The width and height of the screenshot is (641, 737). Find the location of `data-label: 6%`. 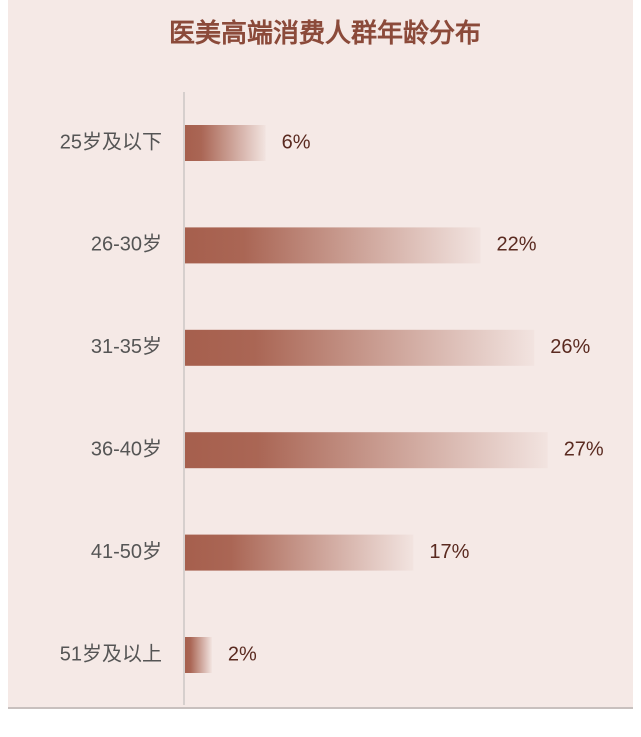

data-label: 6% is located at coordinates (296, 142).